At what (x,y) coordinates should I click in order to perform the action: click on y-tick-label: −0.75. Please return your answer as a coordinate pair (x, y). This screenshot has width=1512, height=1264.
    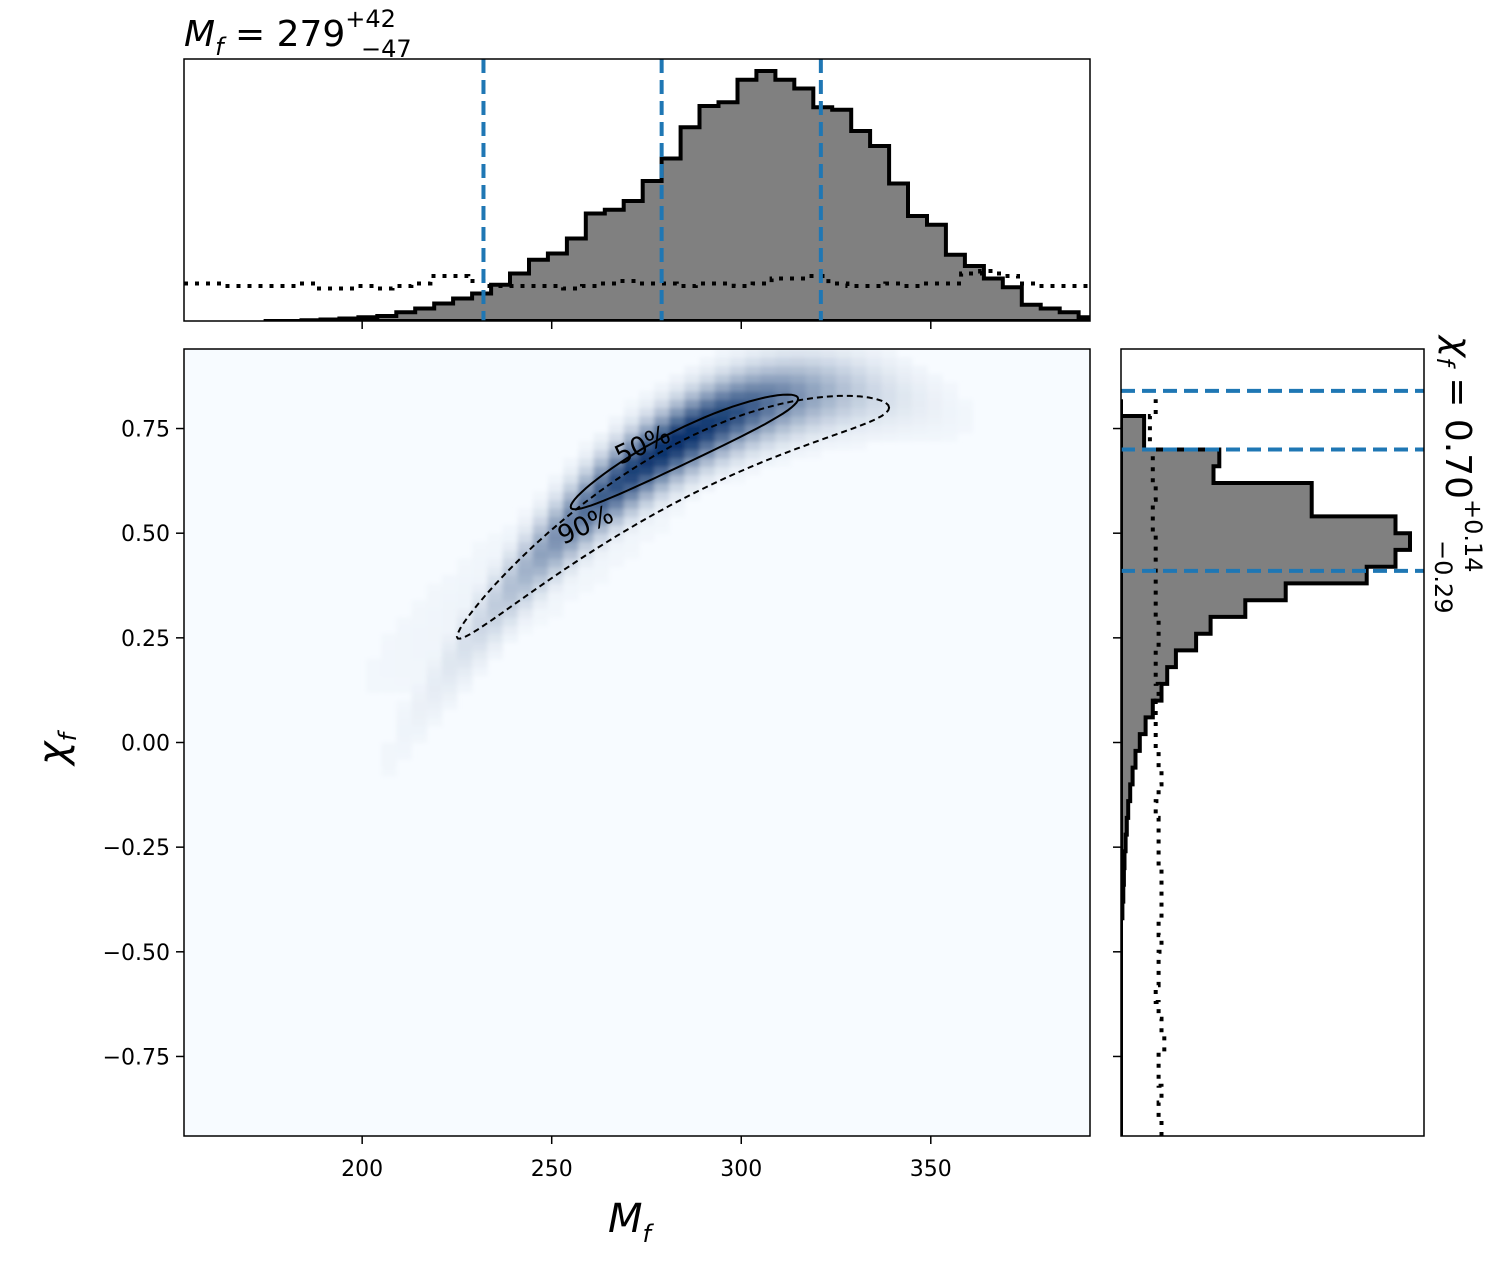
    Looking at the image, I should click on (136, 1057).